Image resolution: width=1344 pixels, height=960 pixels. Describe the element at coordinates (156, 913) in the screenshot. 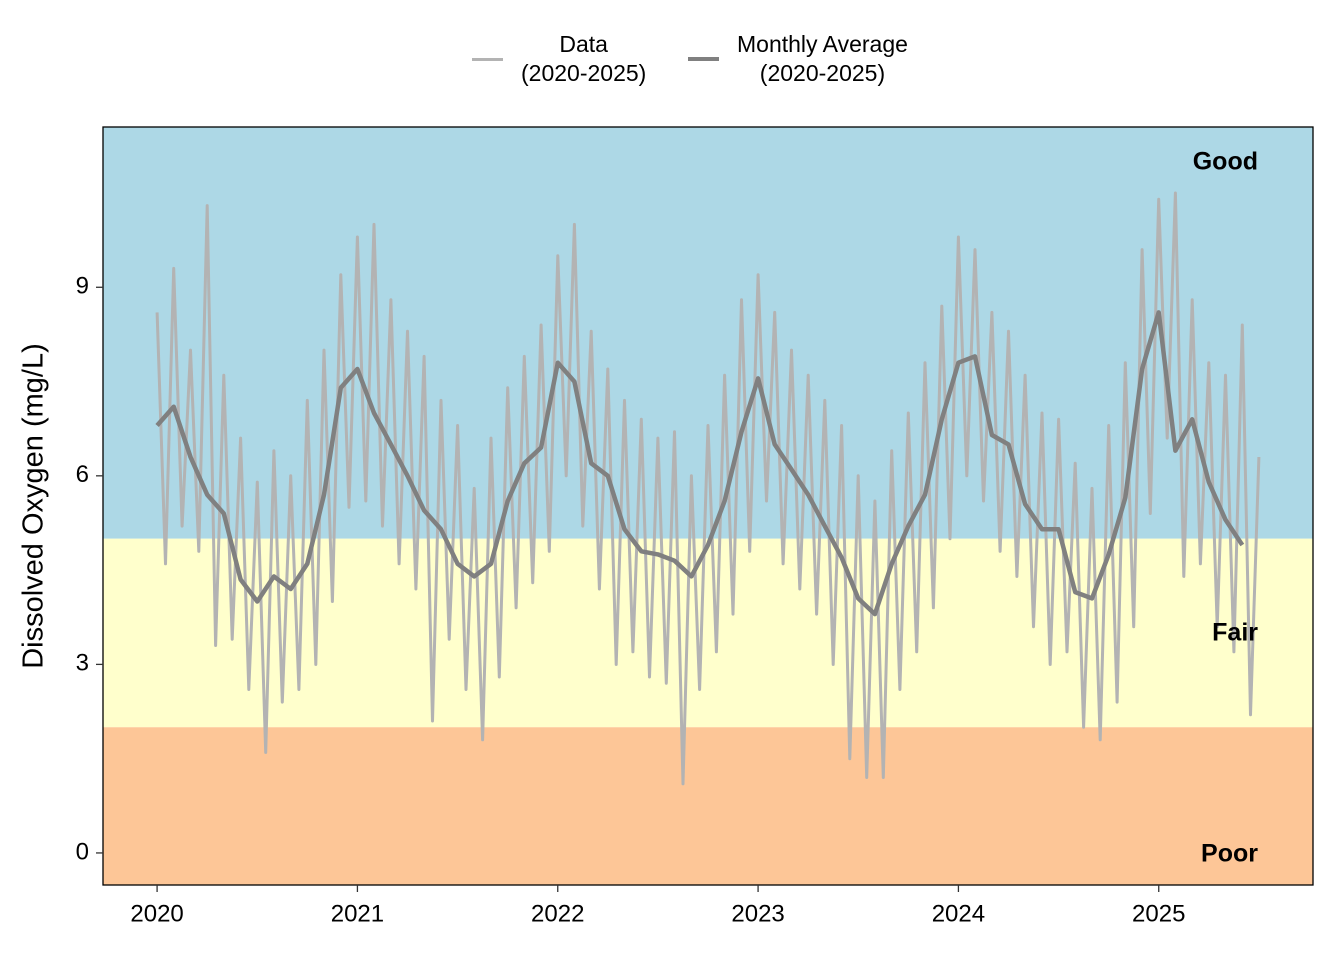

I see `x-tick-label: 2020` at that location.